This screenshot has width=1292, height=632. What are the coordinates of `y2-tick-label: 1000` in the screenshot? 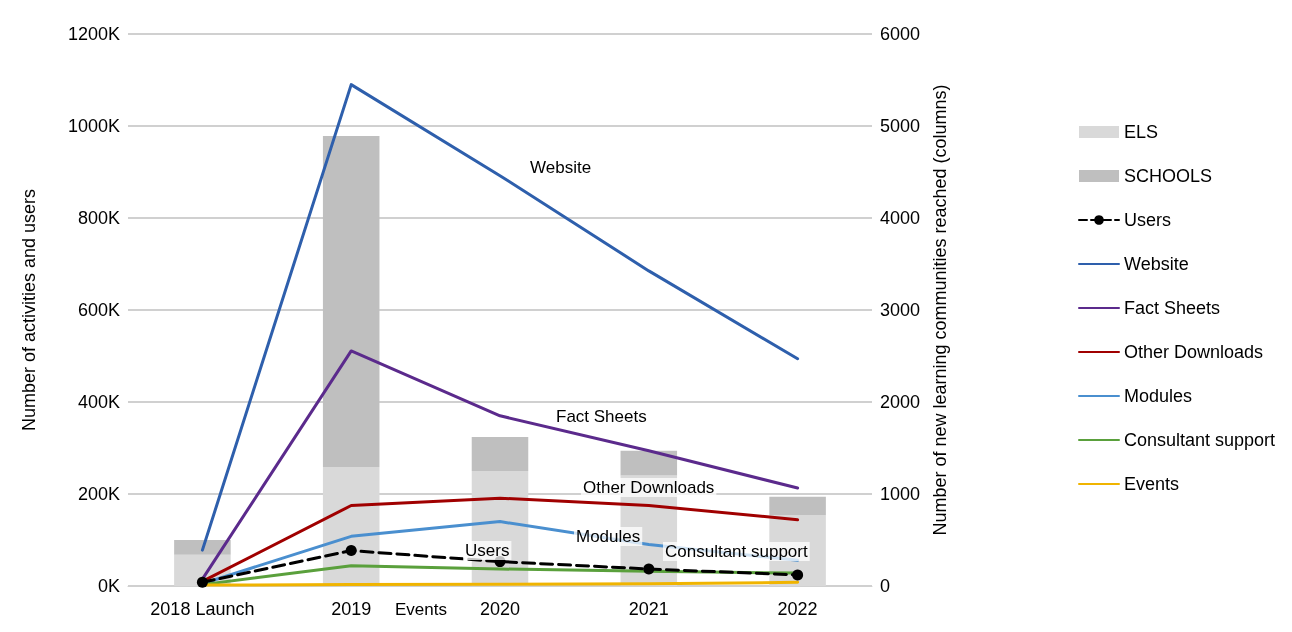 It's located at (900, 494).